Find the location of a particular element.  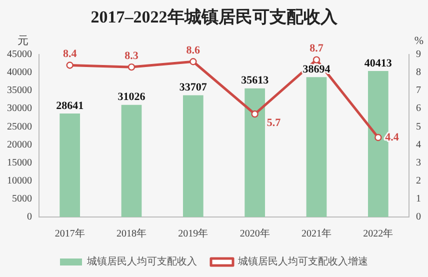

y2-tick-label: 0 is located at coordinates (418, 217).